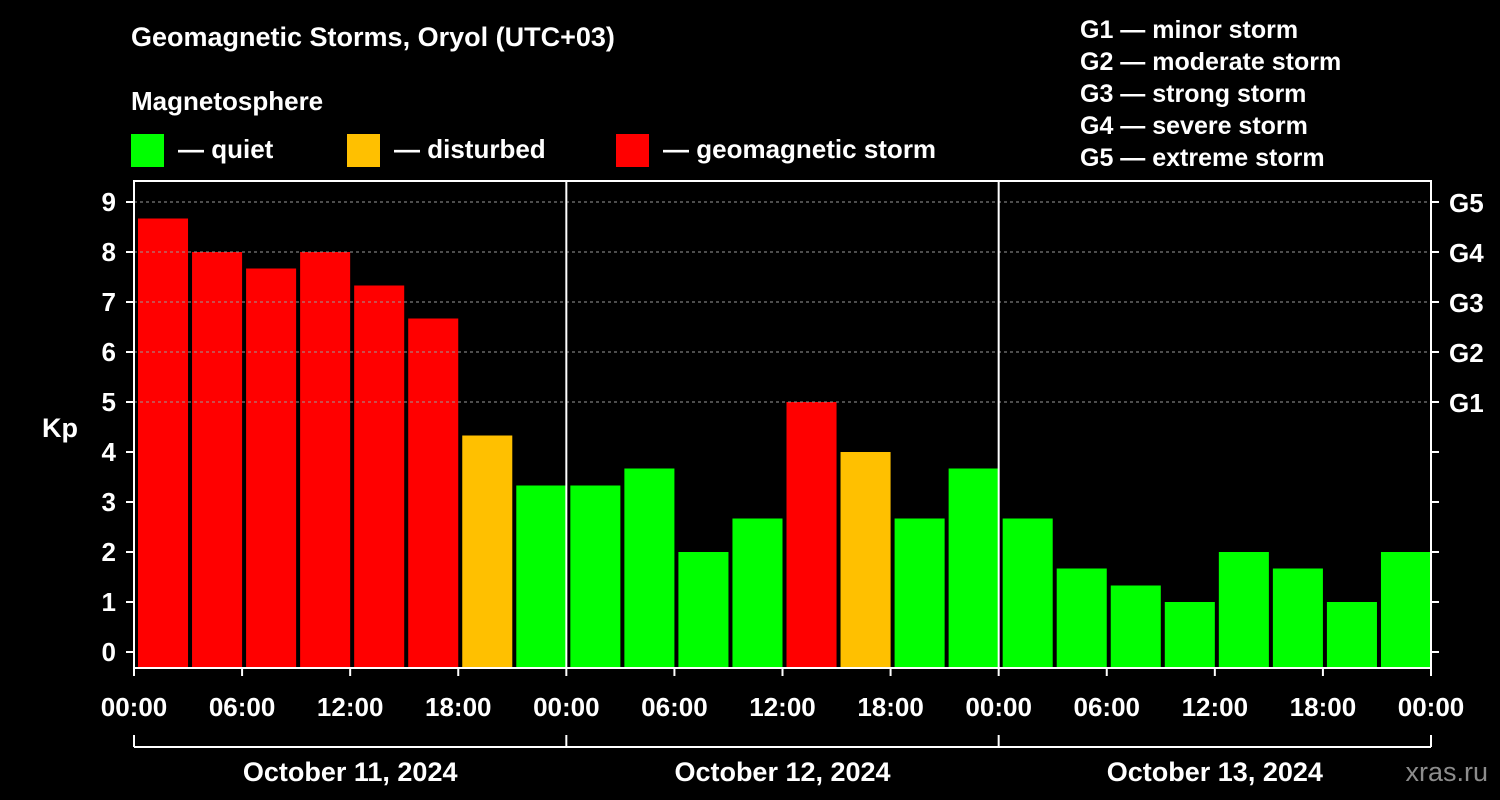 This screenshot has height=800, width=1500. I want to click on y-tick-label-6: 6, so click(109, 352).